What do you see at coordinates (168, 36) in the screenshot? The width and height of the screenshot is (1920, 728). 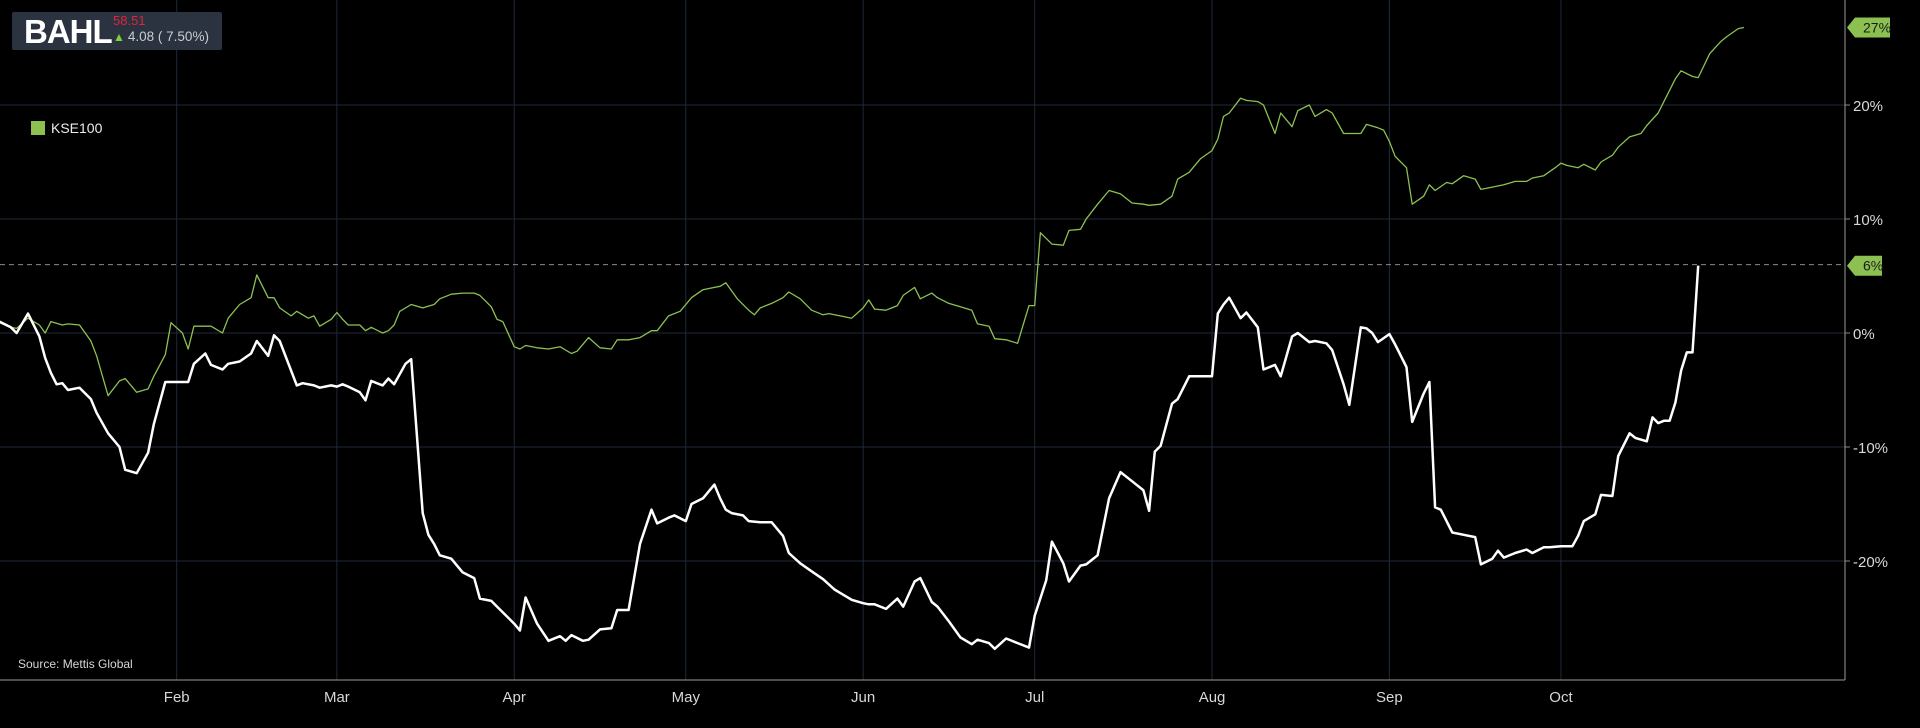 I see `ticker-change-value: 4.08 ( 7.50%)` at bounding box center [168, 36].